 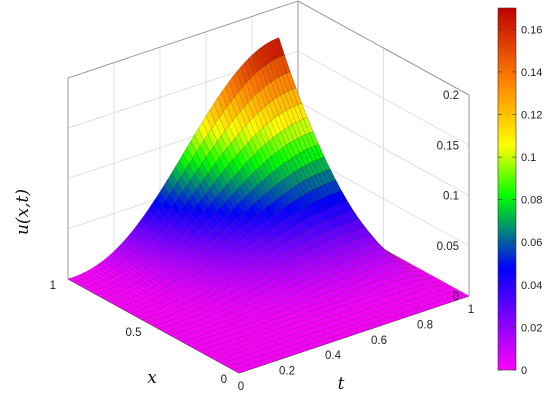 What do you see at coordinates (520, 200) in the screenshot?
I see `colorbar-ticks: 0 0.02 0.04 0.06 0.08 0.1 0.12 0.14 0.16` at bounding box center [520, 200].